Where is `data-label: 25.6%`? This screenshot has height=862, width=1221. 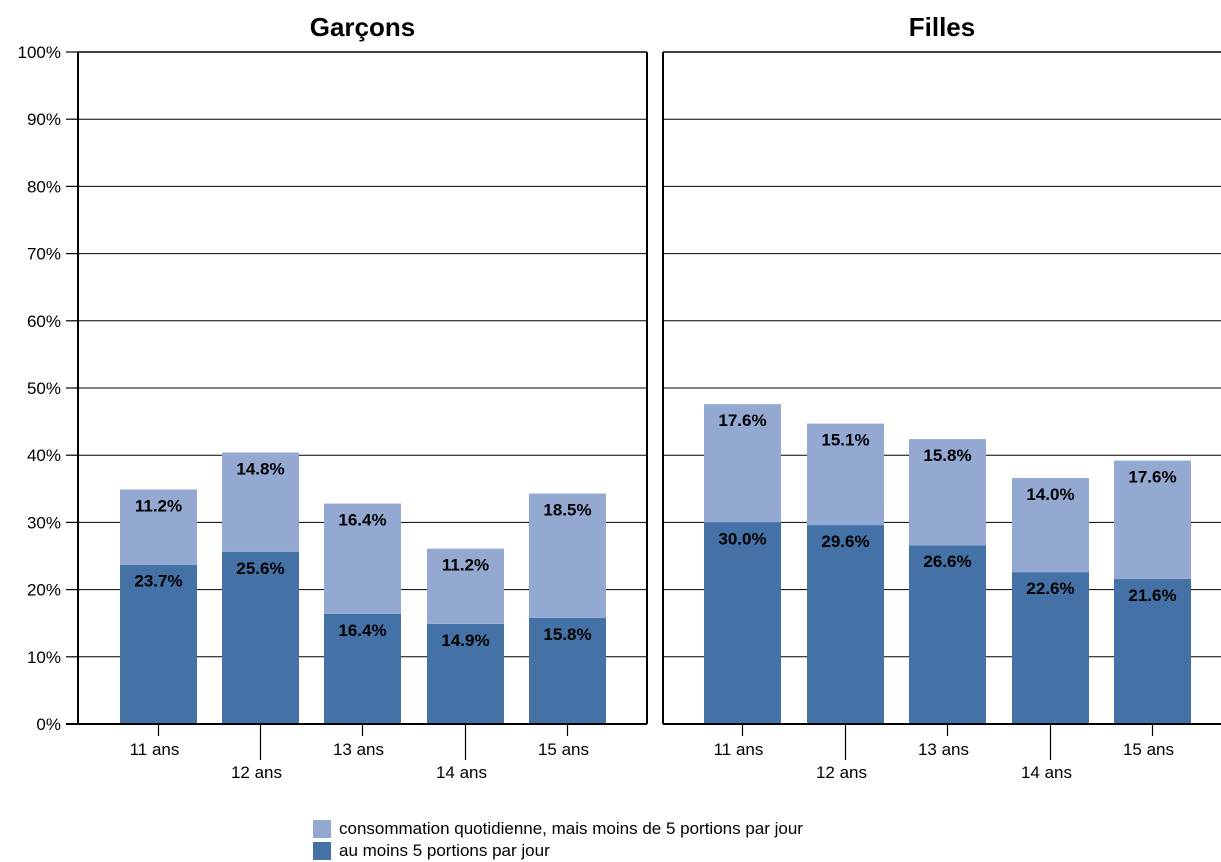
data-label: 25.6% is located at coordinates (260, 568).